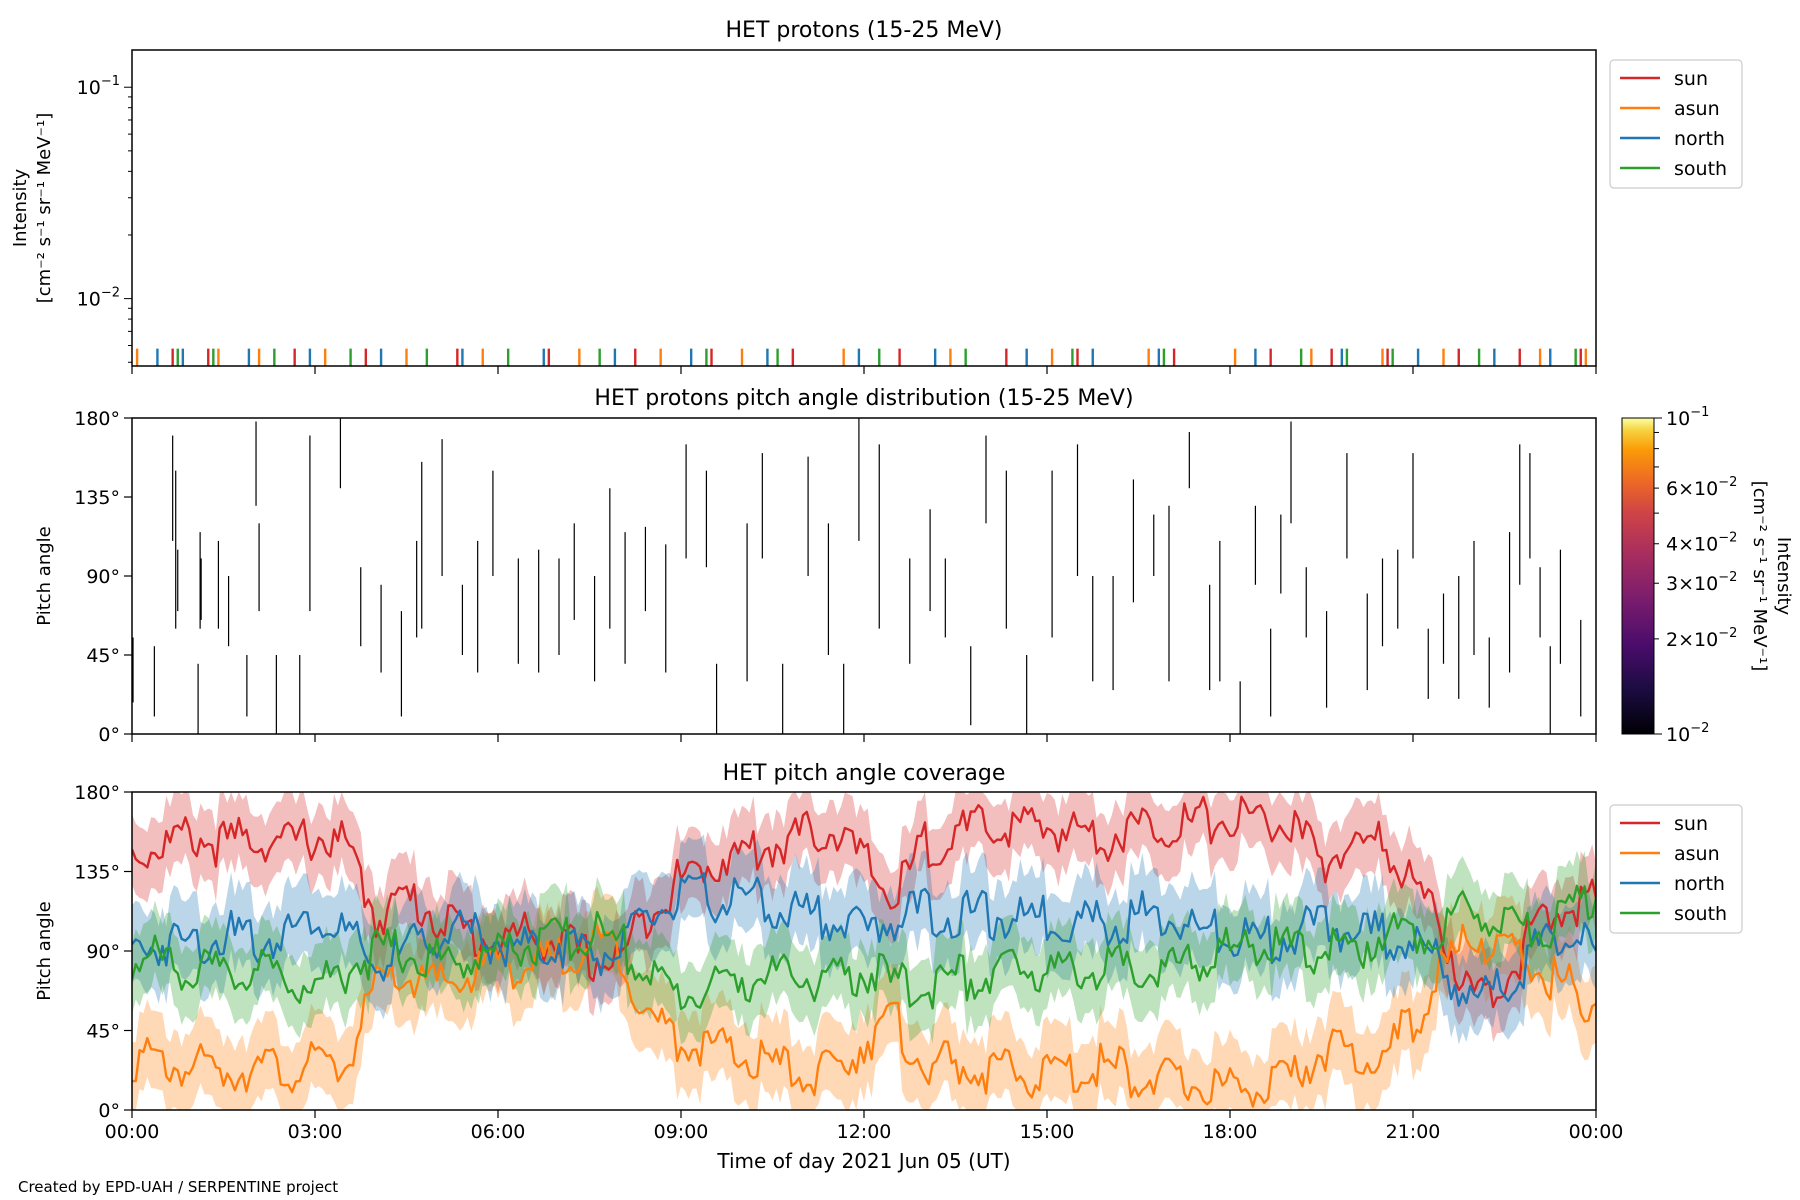 Image resolution: width=1800 pixels, height=1200 pixels. Describe the element at coordinates (864, 773) in the screenshot. I see `panel-coverage-title: HET pitch angle coverage` at that location.